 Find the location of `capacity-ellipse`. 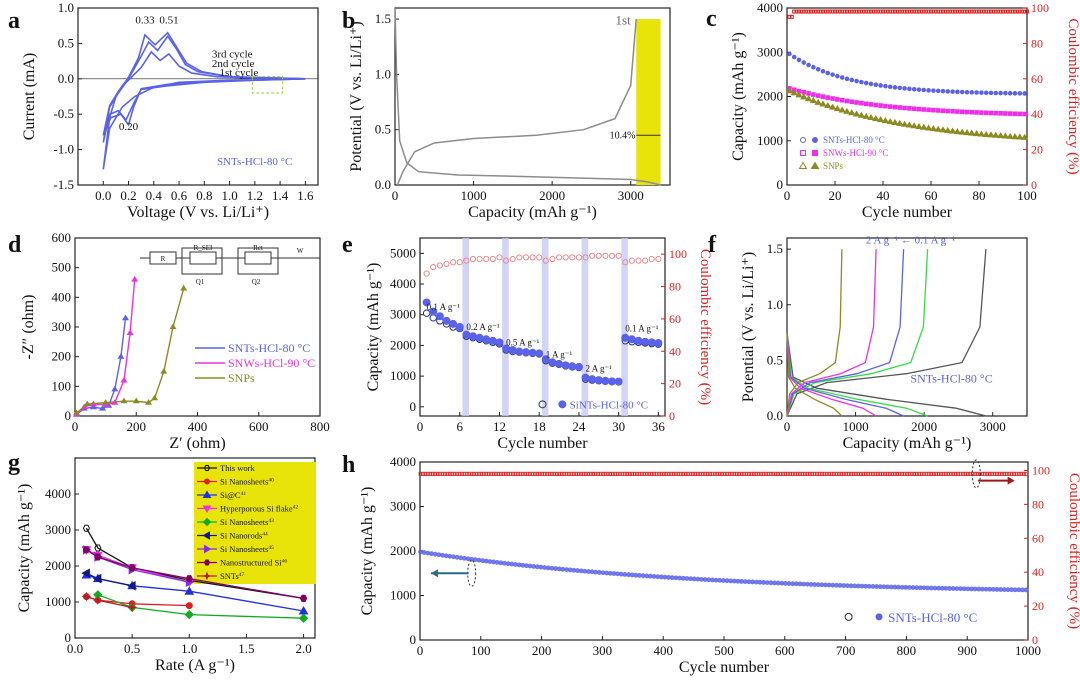

capacity-ellipse is located at coordinates (472, 573).